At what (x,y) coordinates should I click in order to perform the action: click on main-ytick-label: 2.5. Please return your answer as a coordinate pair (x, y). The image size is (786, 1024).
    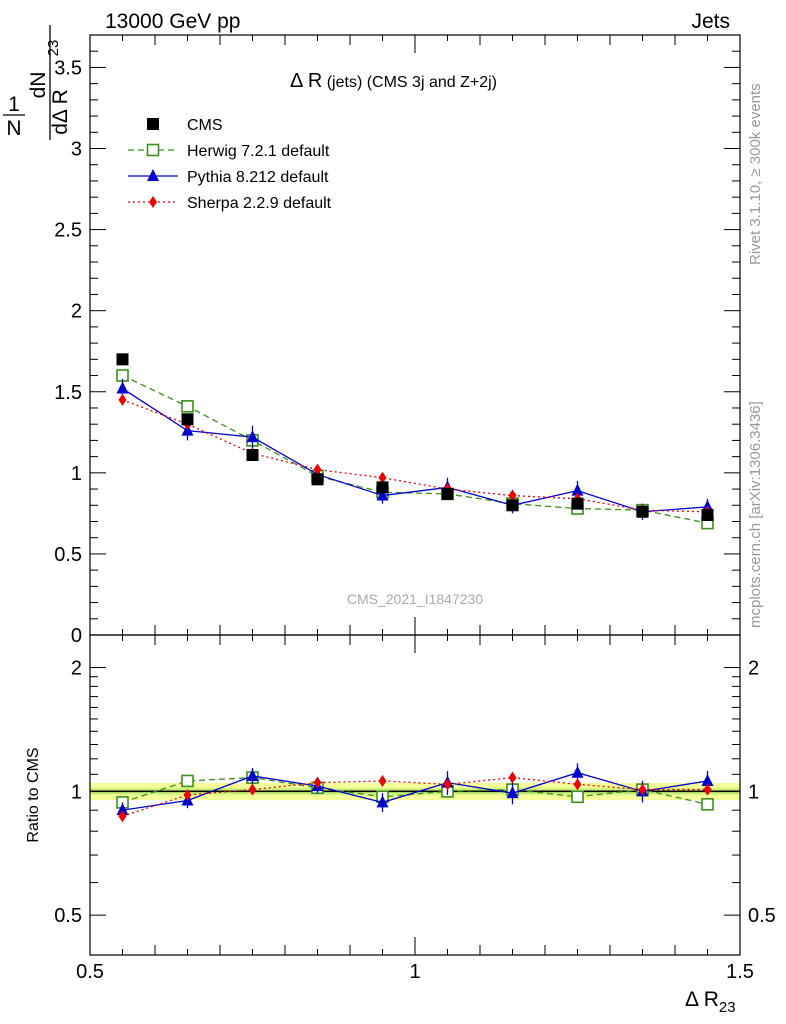
    Looking at the image, I should click on (68, 231).